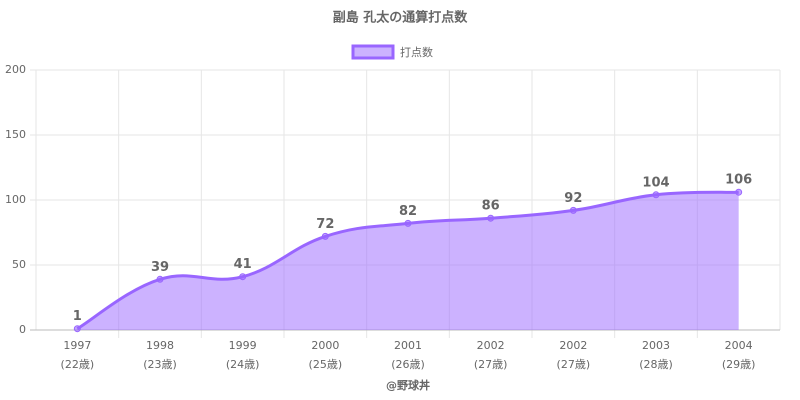 This screenshot has height=400, width=800. I want to click on x-tick-sublabel: (22歳), so click(78, 364).